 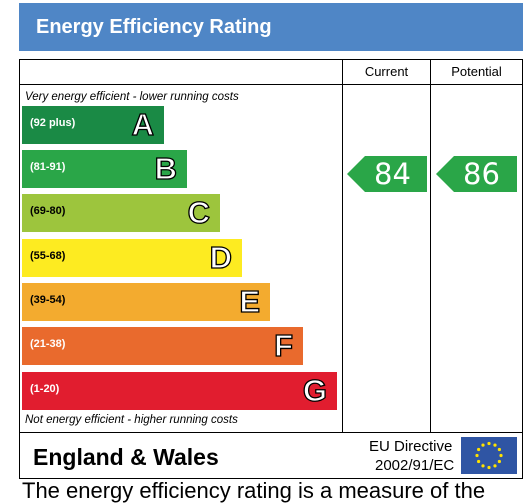 What do you see at coordinates (199, 212) in the screenshot?
I see `band-letter: C` at bounding box center [199, 212].